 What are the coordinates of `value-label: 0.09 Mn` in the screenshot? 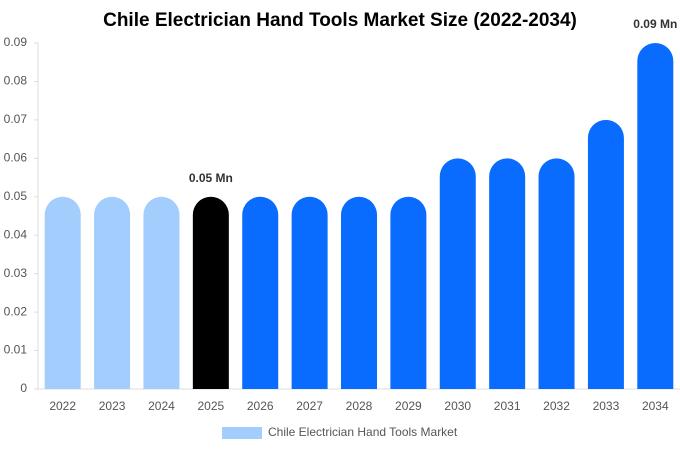 It's located at (655, 24).